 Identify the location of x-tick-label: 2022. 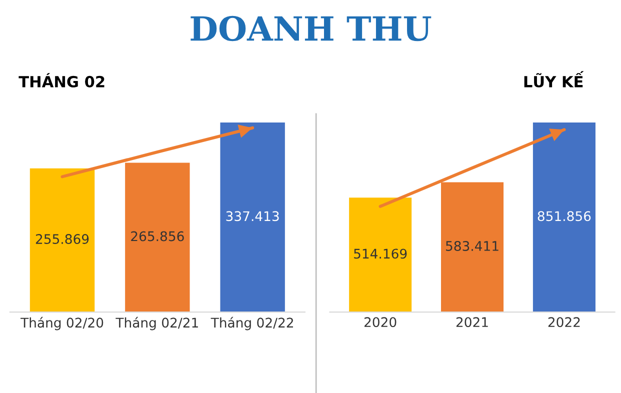
(564, 322).